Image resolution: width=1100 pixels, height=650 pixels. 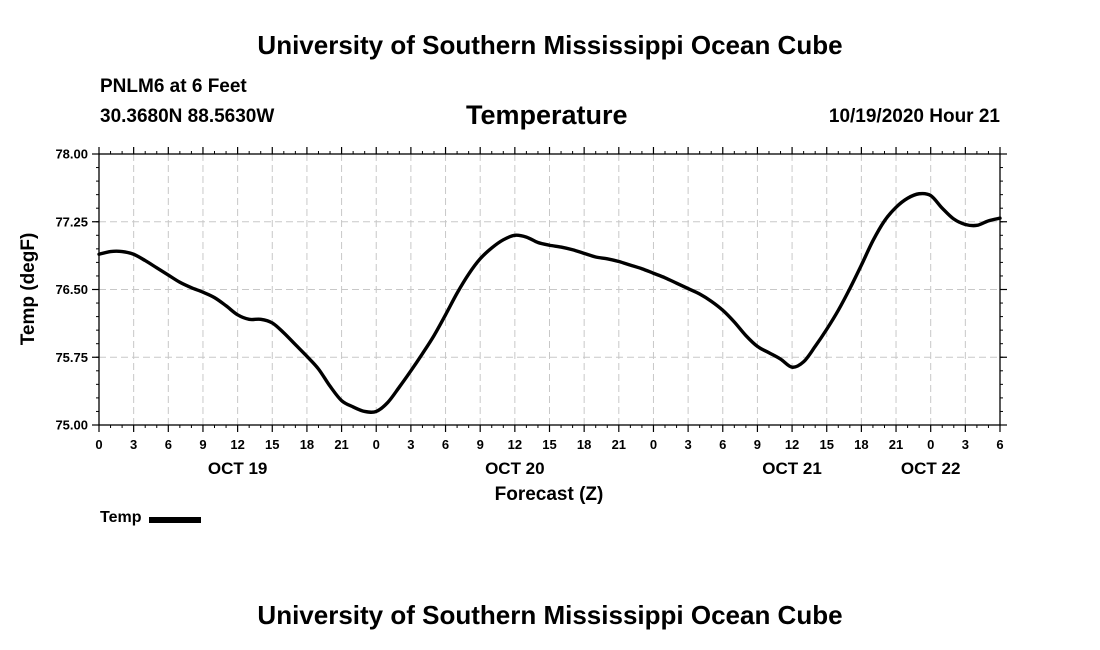 I want to click on y-tick-label: 76.50, so click(x=71, y=289).